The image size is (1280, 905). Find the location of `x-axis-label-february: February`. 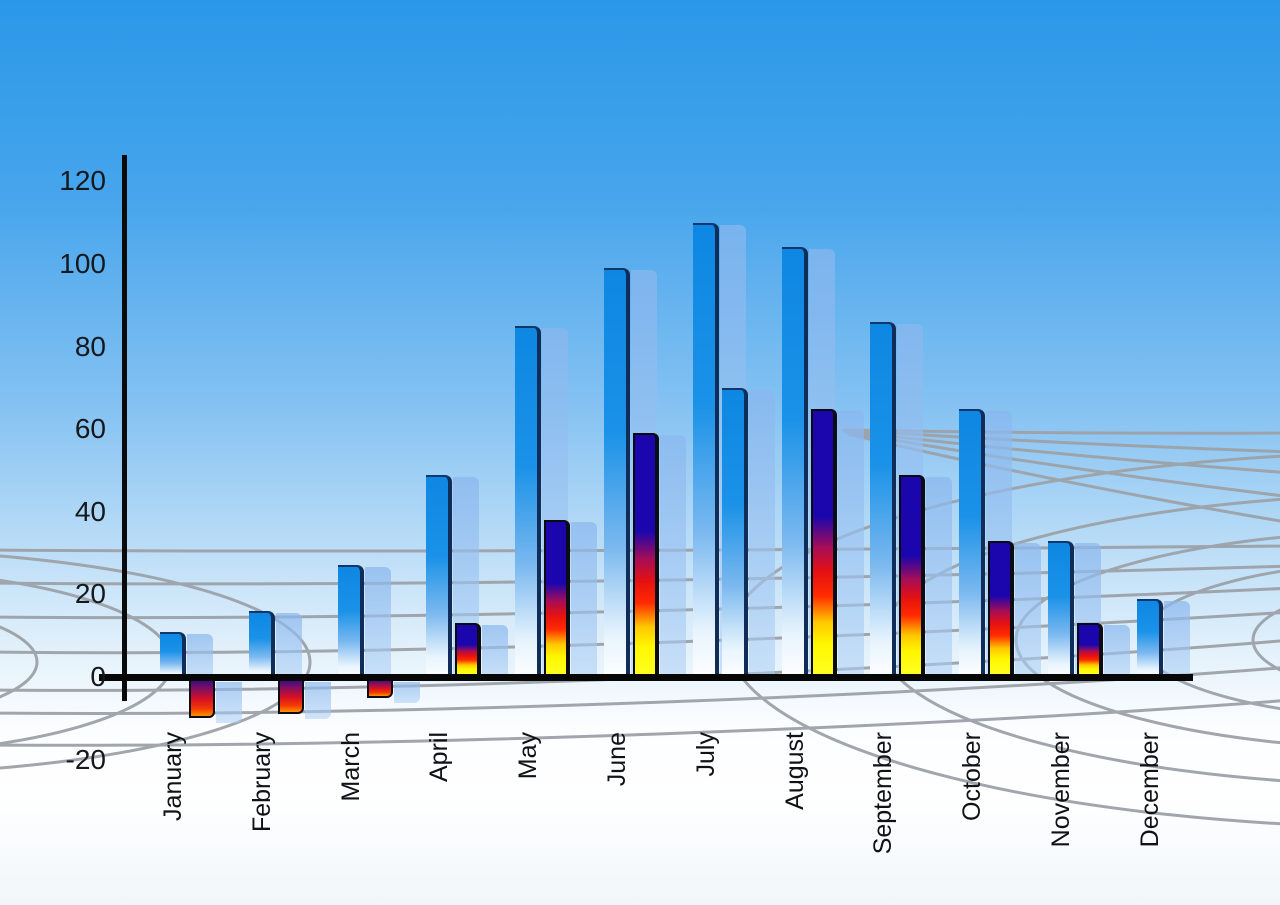

x-axis-label-february: February is located at coordinates (261, 782).